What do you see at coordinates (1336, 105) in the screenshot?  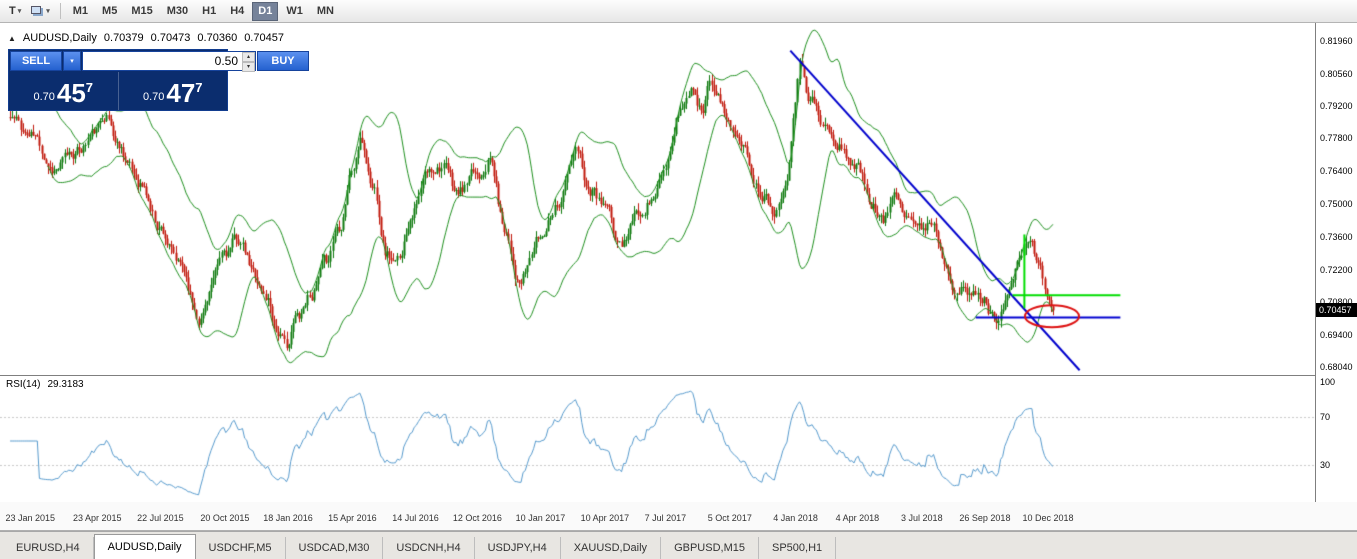 I see `price-axis-label: 0.79200` at bounding box center [1336, 105].